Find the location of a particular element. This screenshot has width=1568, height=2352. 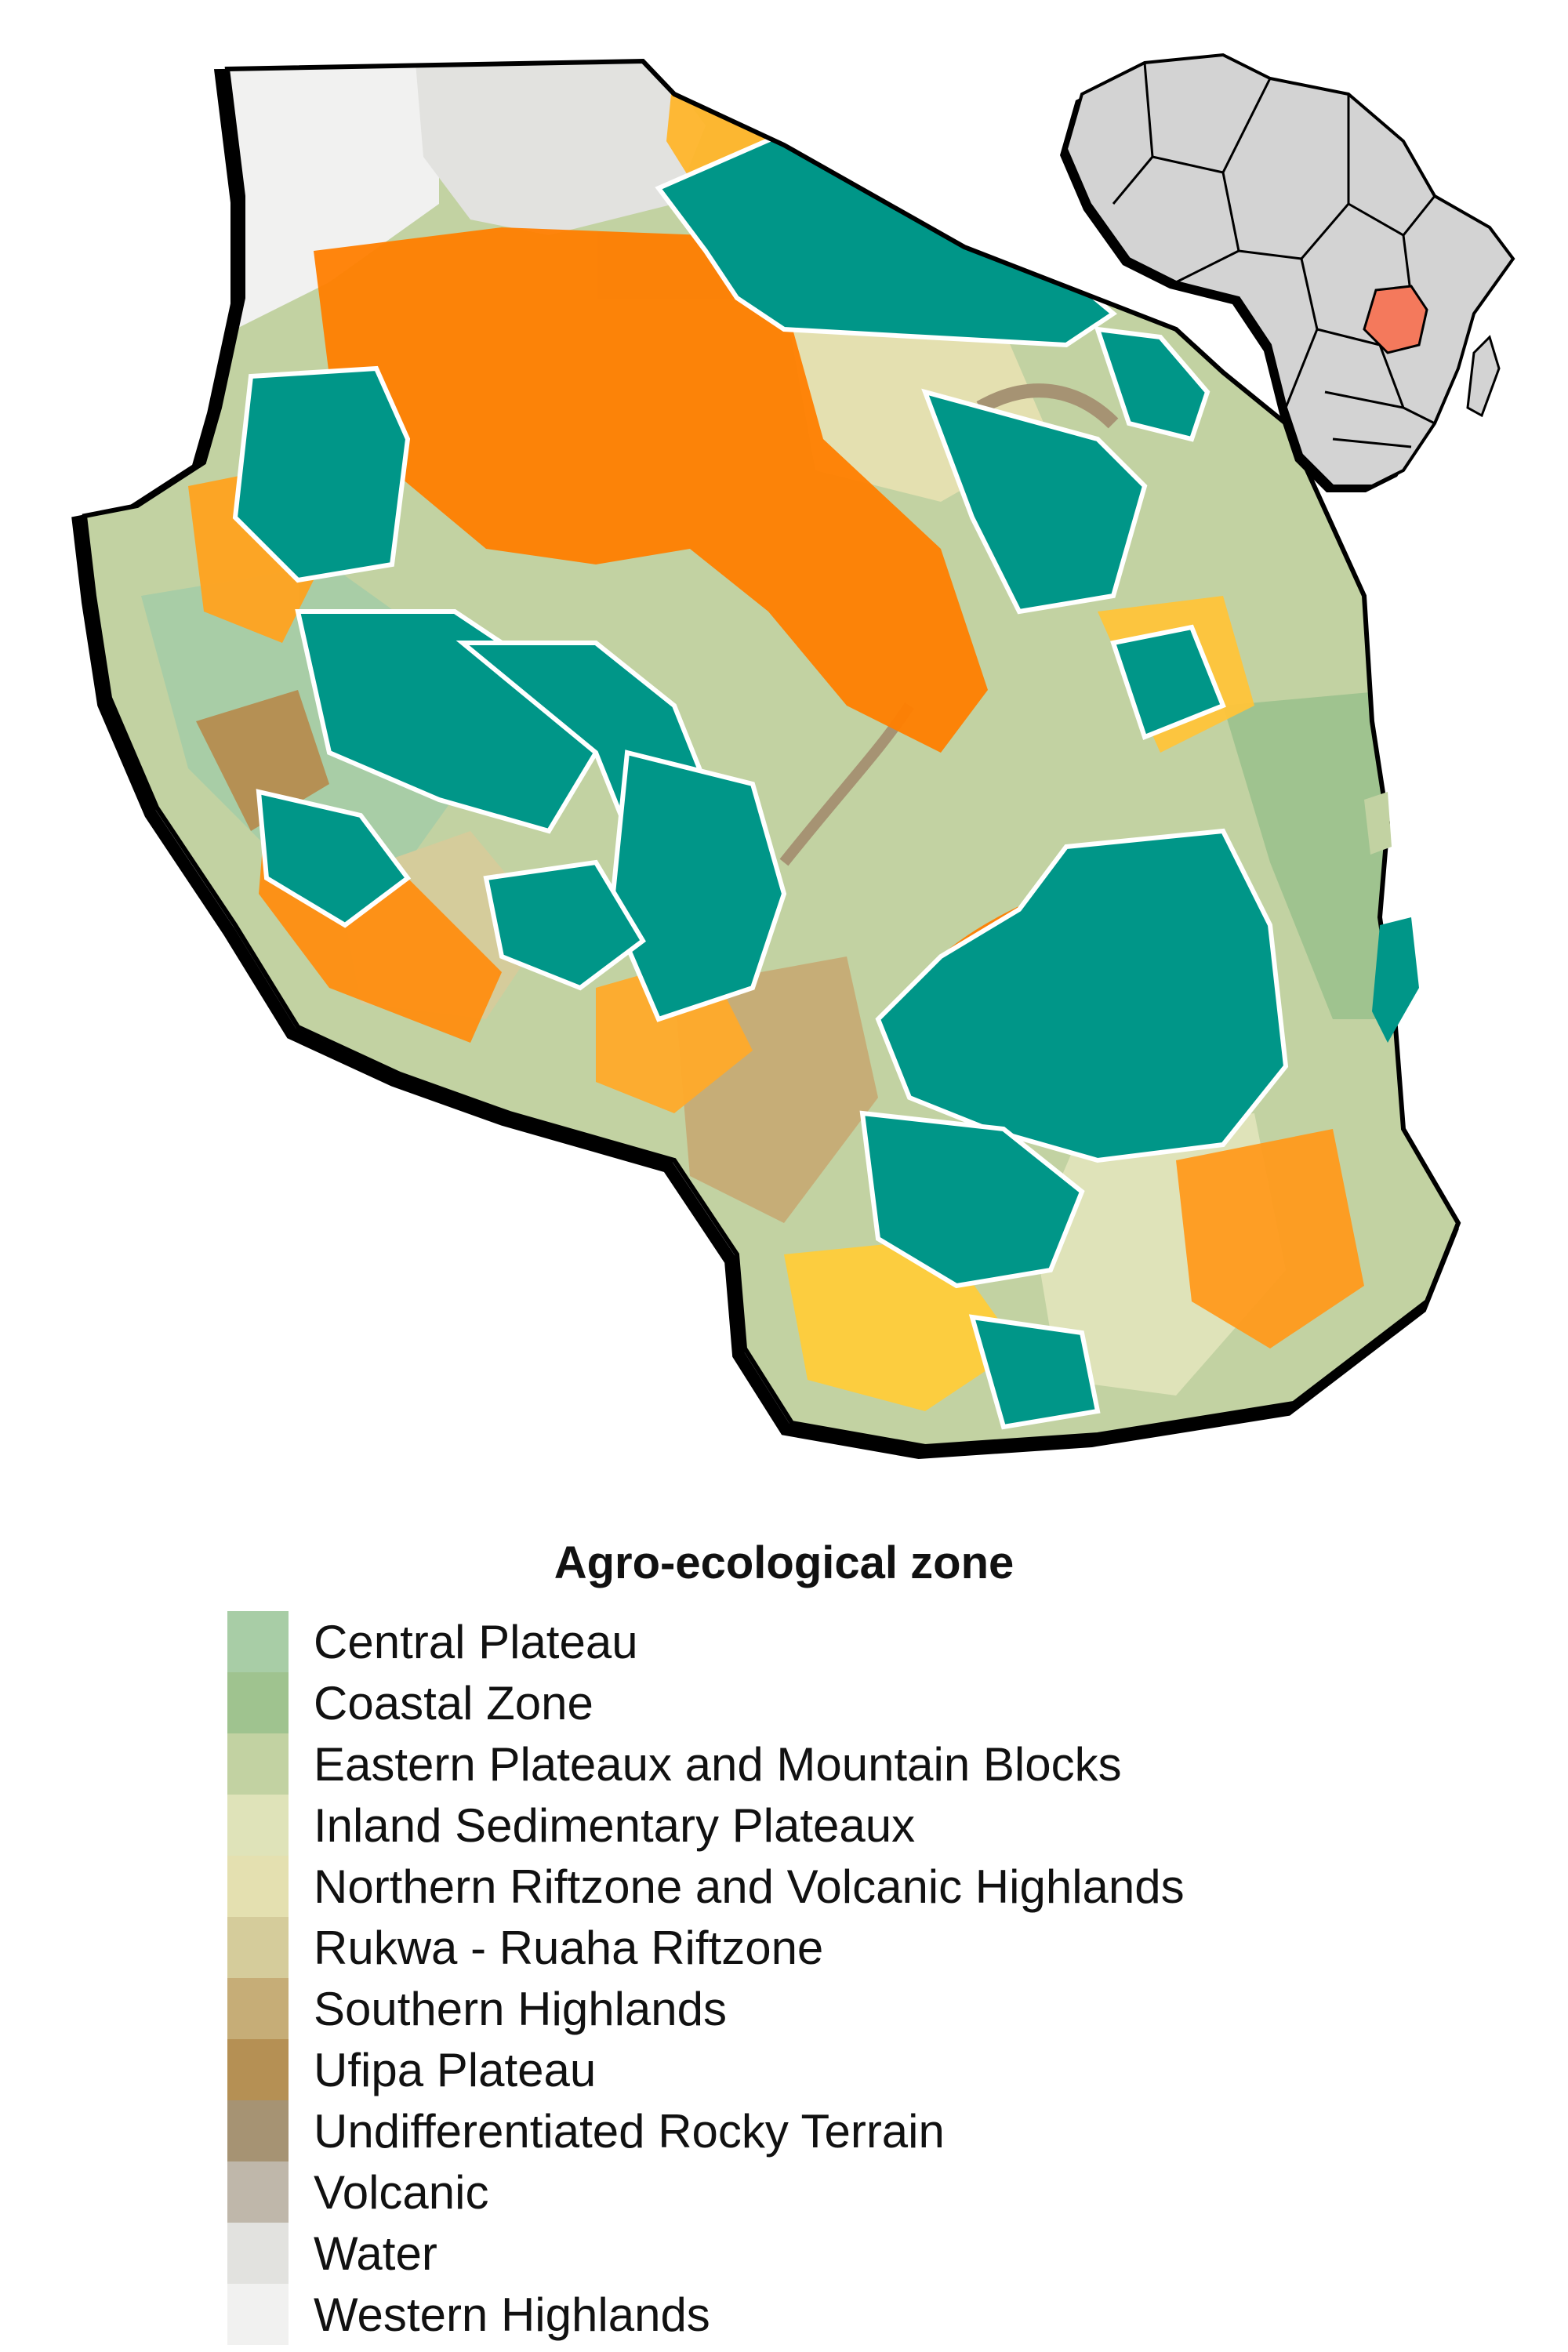

legend-item: Central Plateau is located at coordinates (706, 1641).